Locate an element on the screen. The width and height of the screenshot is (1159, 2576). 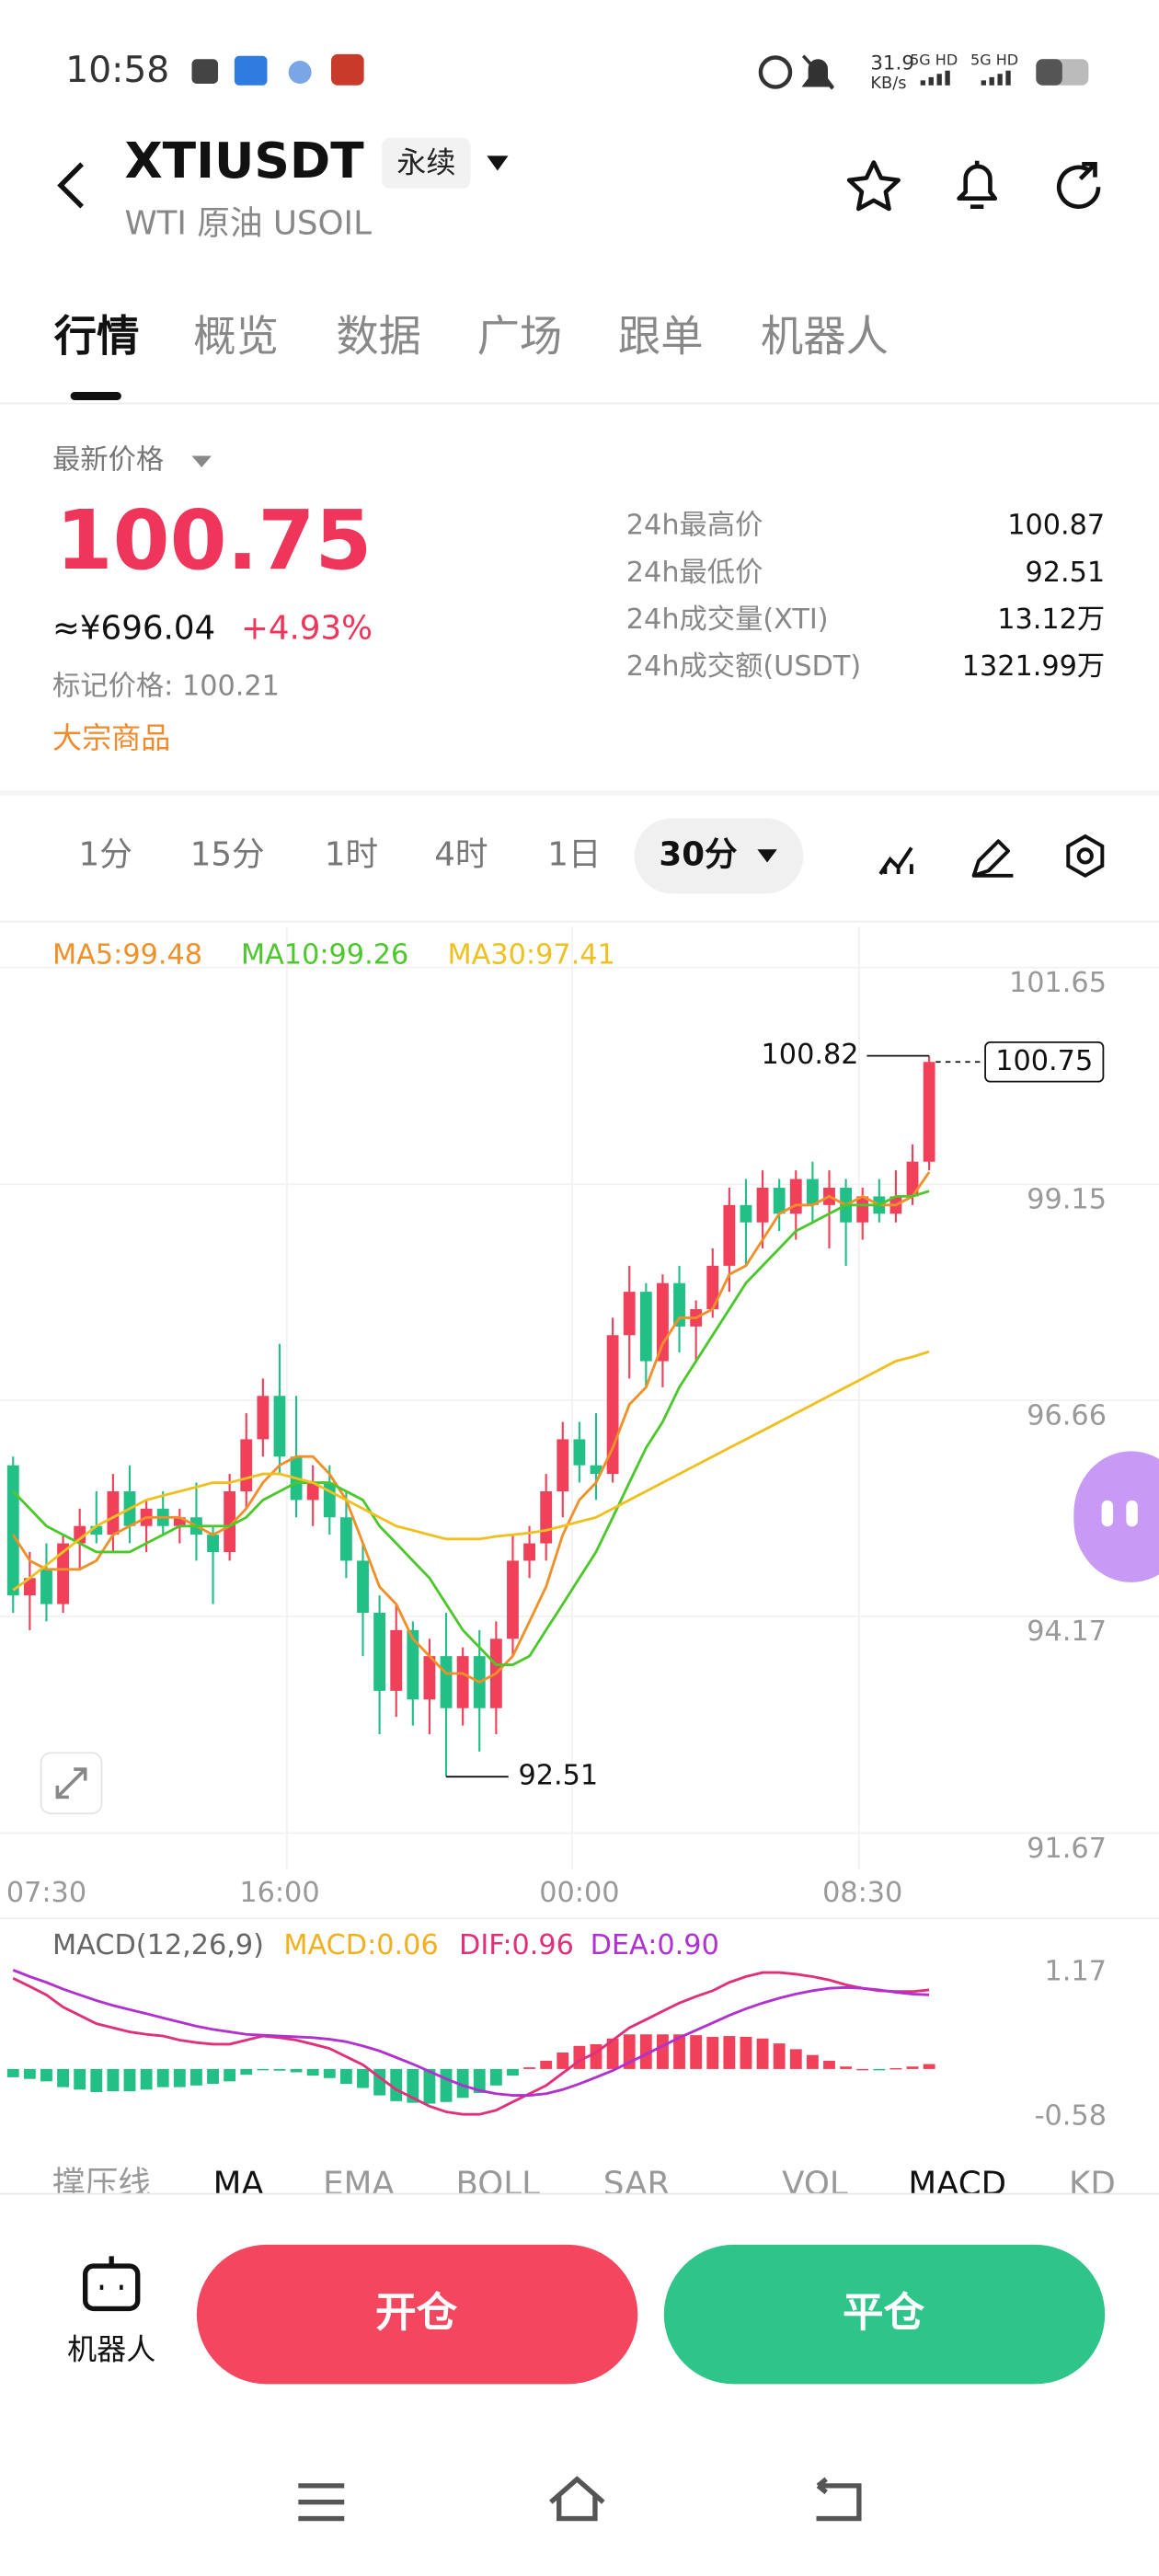
open-label: 开仓 is located at coordinates (416, 2313).